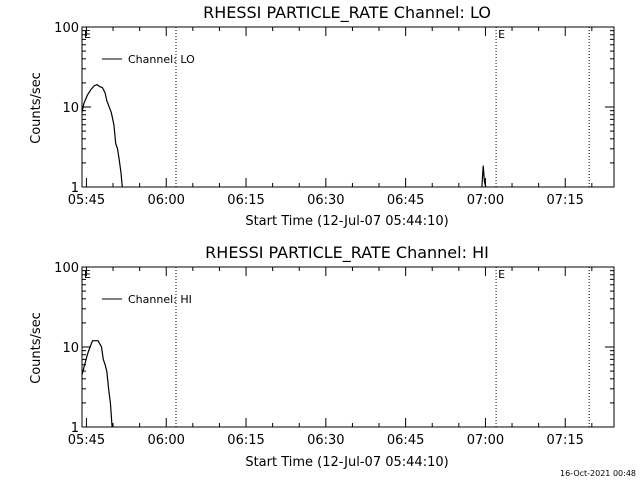 The width and height of the screenshot is (640, 480). I want to click on chart-lo-x-tick-label: 05:45, so click(86, 200).